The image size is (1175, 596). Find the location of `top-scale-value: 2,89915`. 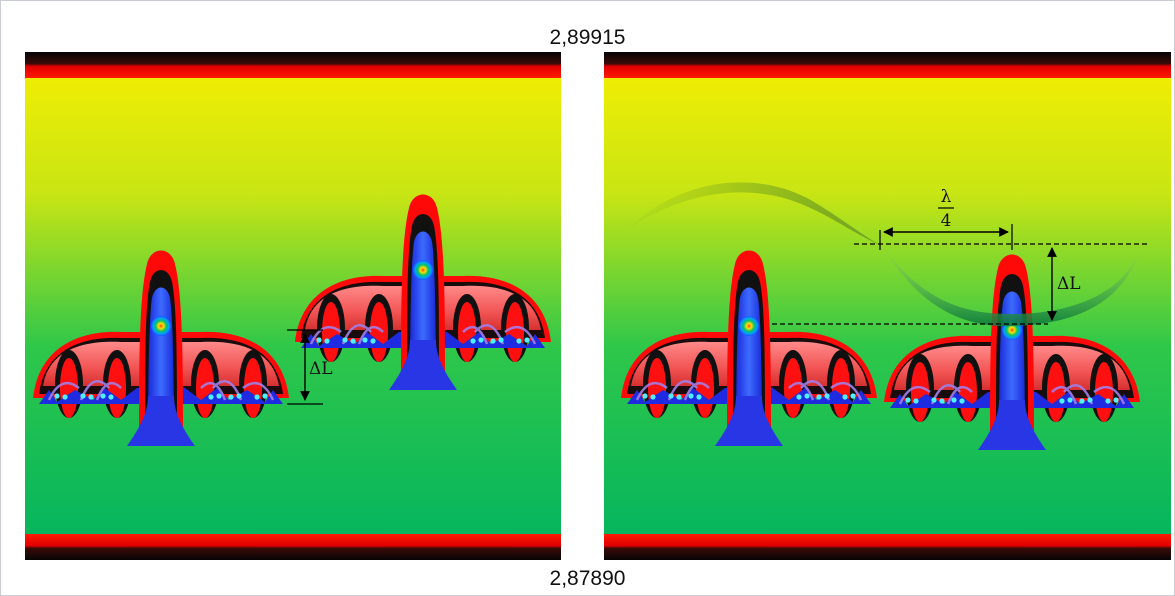

top-scale-value: 2,89915 is located at coordinates (587, 37).